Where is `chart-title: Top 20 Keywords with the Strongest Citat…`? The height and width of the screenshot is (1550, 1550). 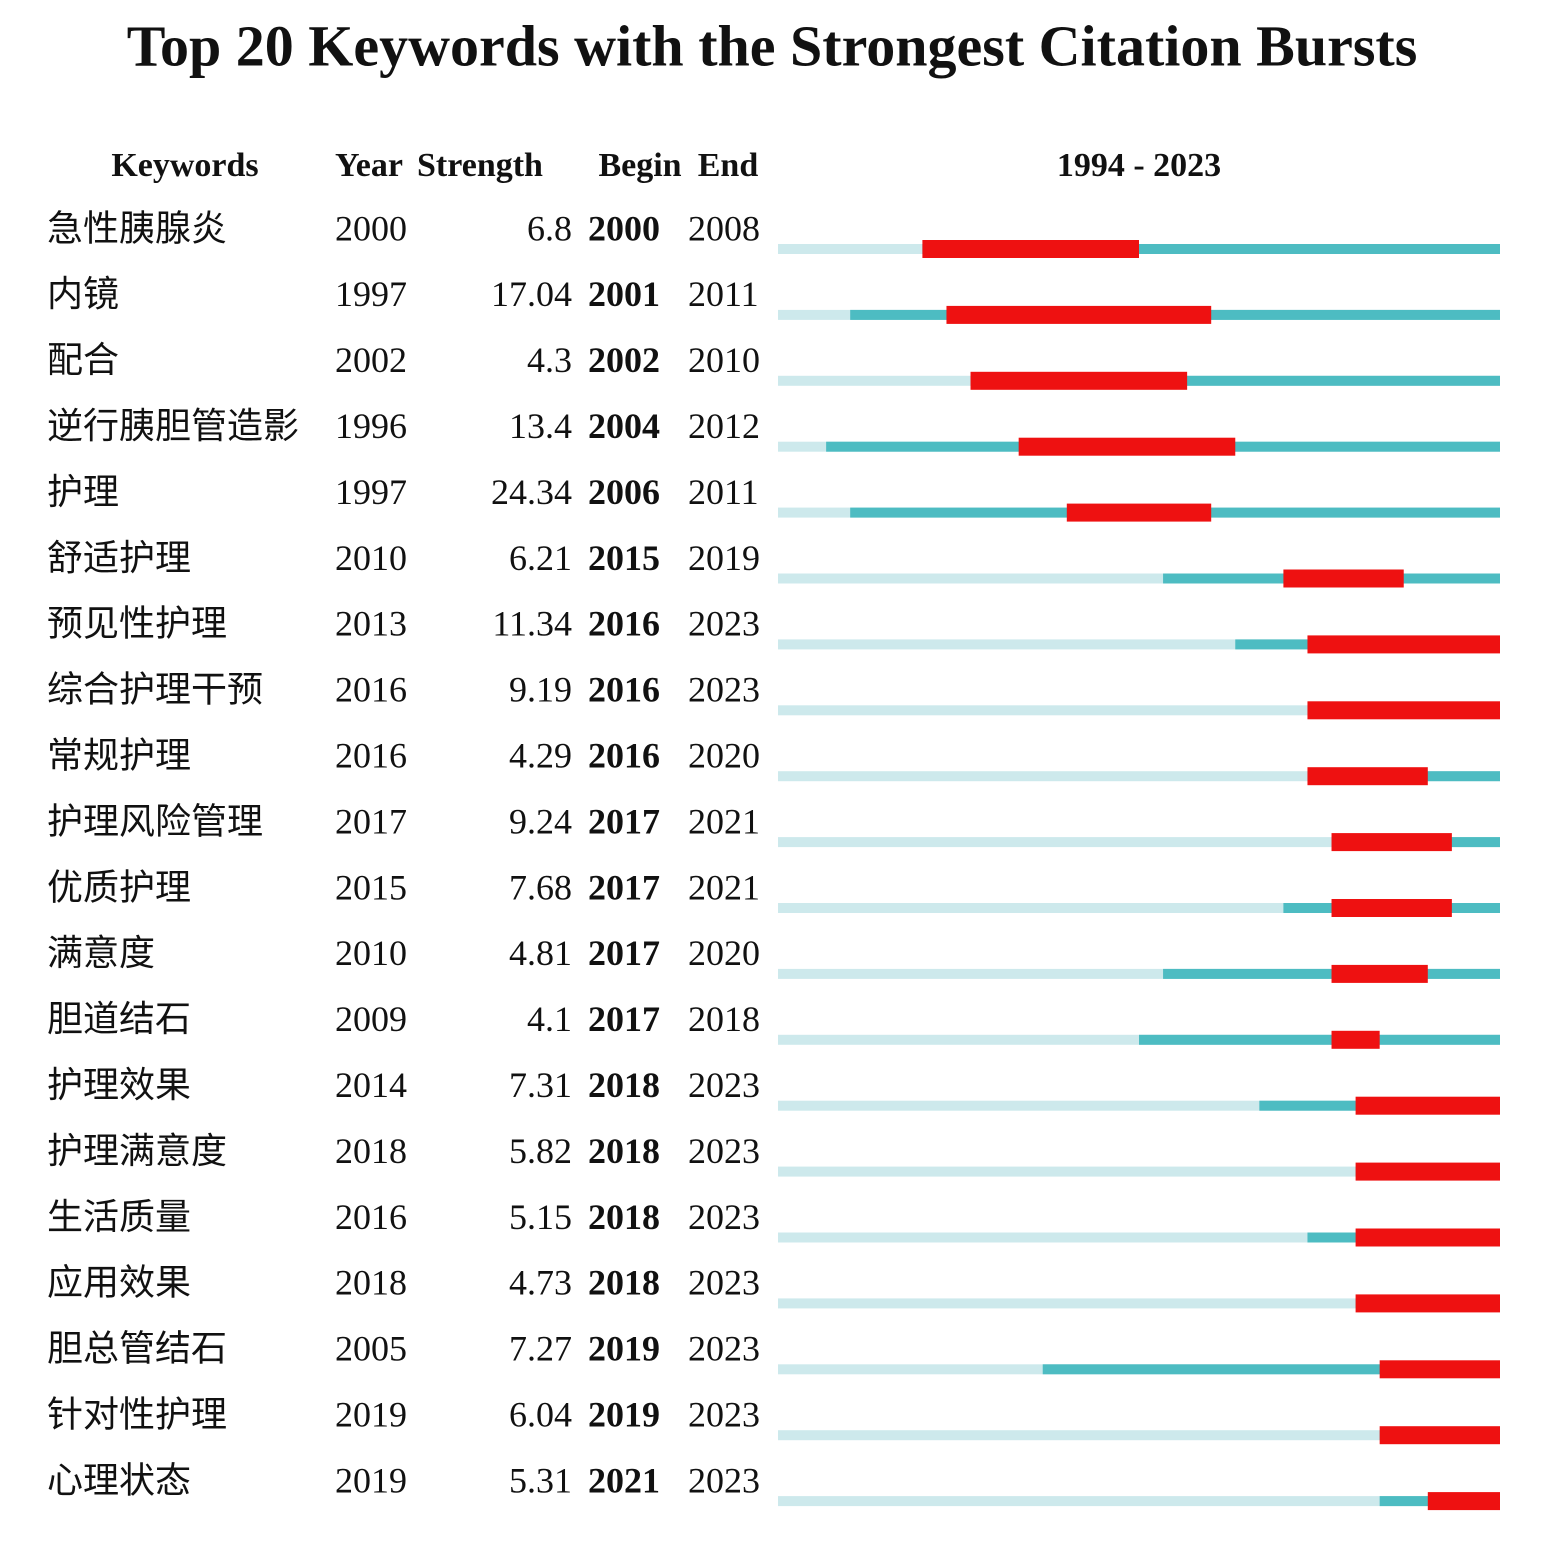
chart-title: Top 20 Keywords with the Strongest Citat… is located at coordinates (772, 45).